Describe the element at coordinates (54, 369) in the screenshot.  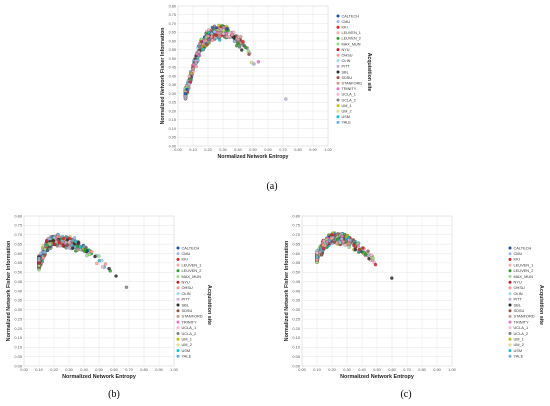
I see `x-tick-label: 0.20` at that location.